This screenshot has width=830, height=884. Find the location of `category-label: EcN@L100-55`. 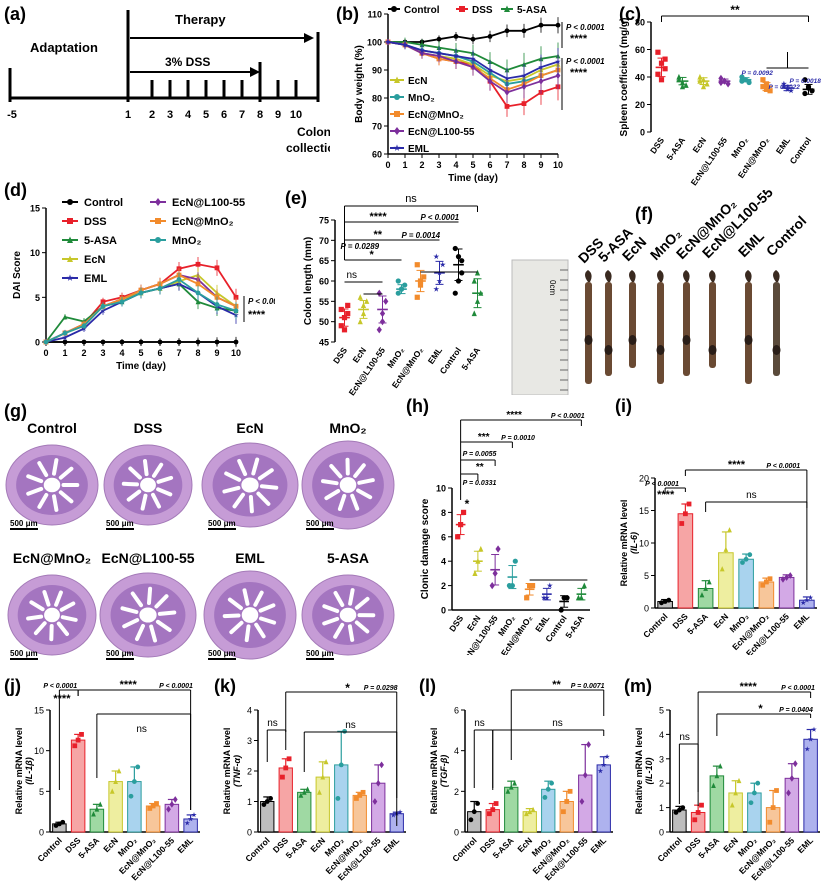

category-label: EcN@L100-55 is located at coordinates (367, 371).